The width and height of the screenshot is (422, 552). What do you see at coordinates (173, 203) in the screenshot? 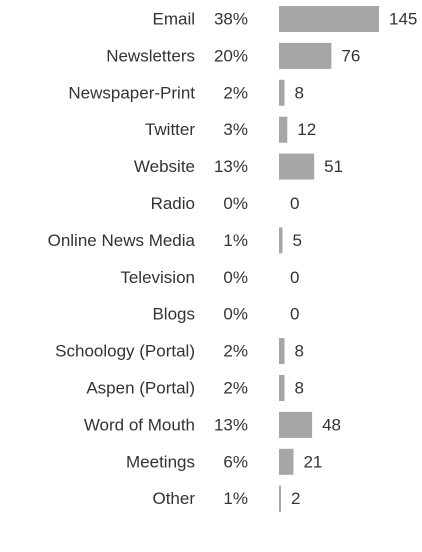
I see `category-label: Radio` at bounding box center [173, 203].